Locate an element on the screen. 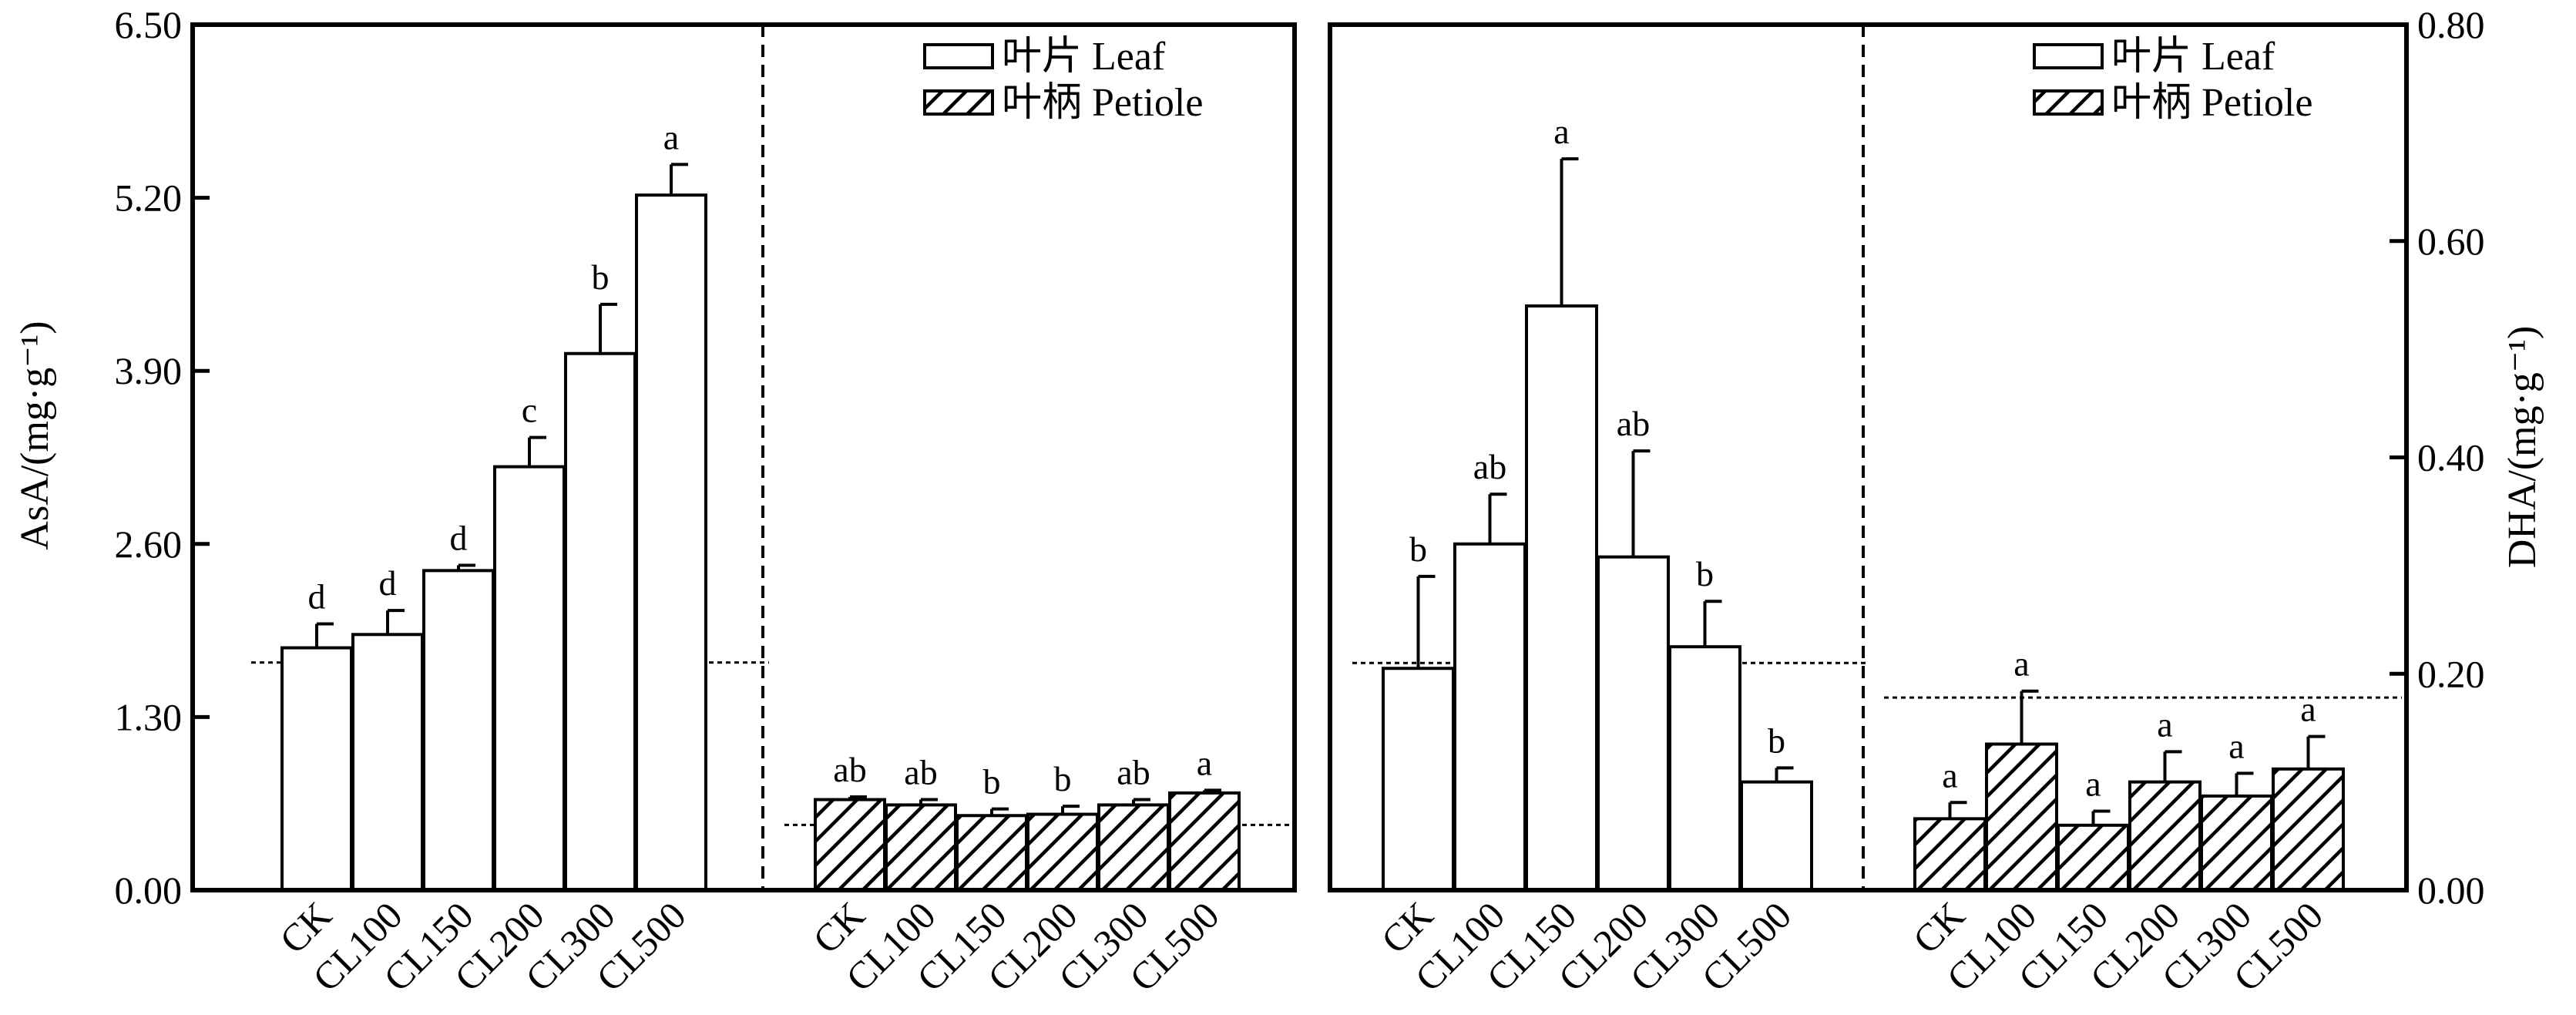  asa-y-tick-label: 6.50 is located at coordinates (149, 24).